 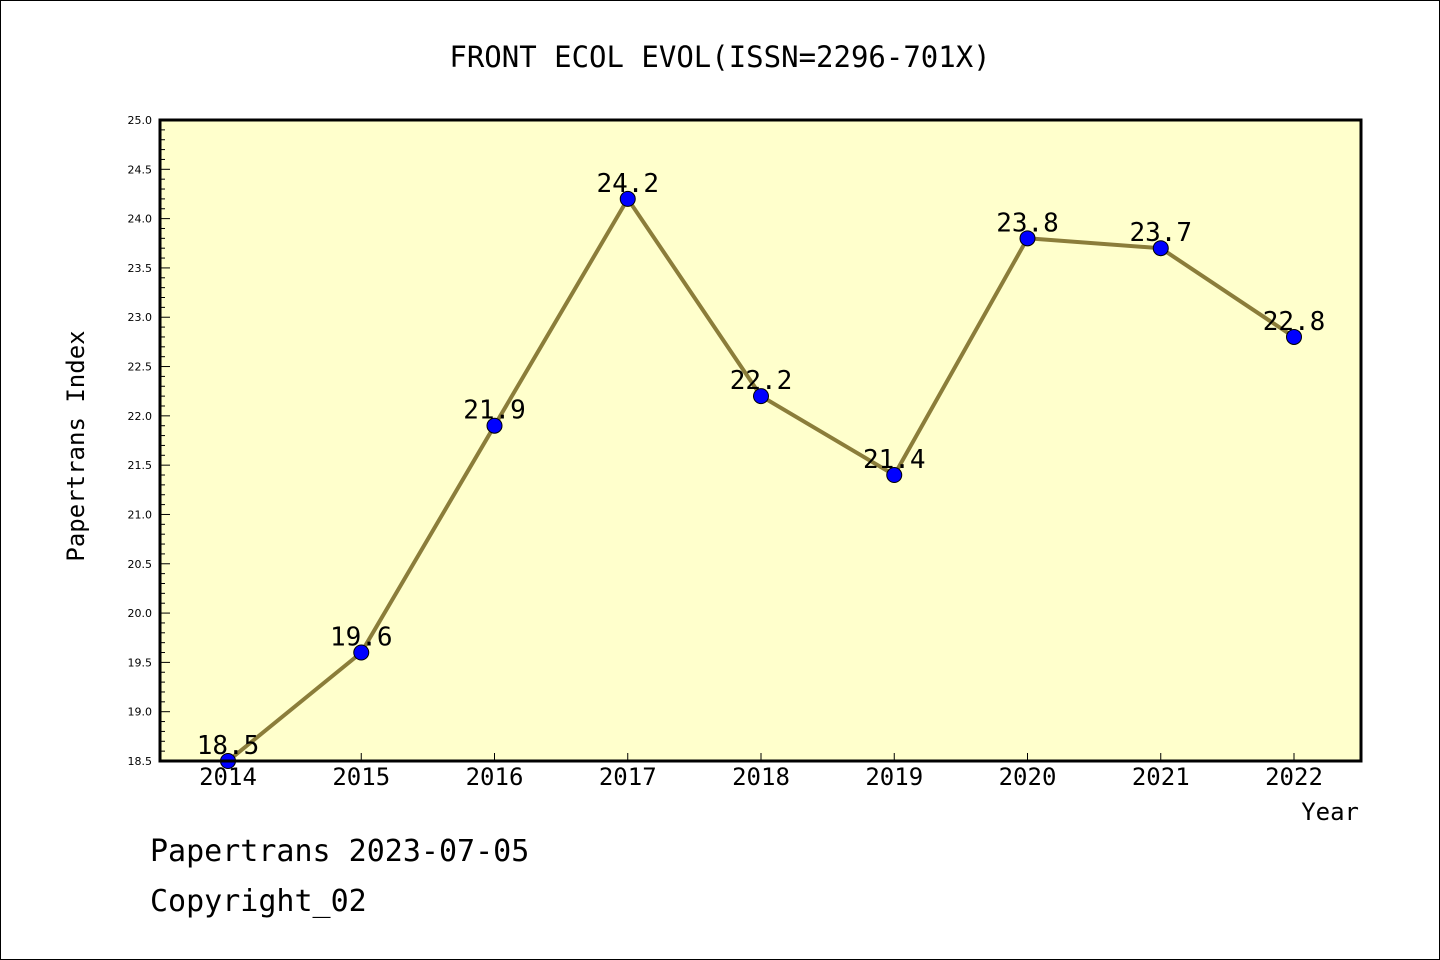 What do you see at coordinates (140, 564) in the screenshot?
I see `y-tick-label: 20.5` at bounding box center [140, 564].